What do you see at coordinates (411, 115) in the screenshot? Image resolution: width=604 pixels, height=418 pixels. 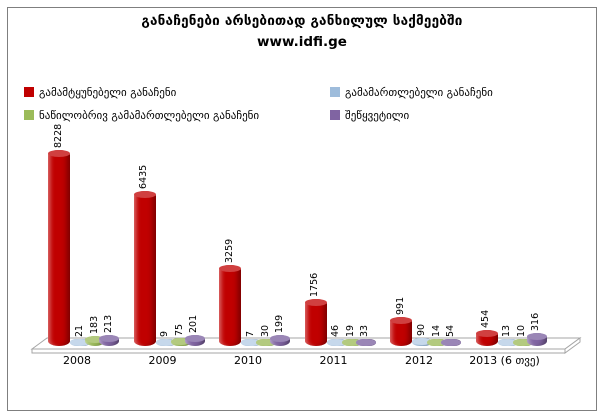 I see `legend-item: შეწყვეტილი` at bounding box center [411, 115].